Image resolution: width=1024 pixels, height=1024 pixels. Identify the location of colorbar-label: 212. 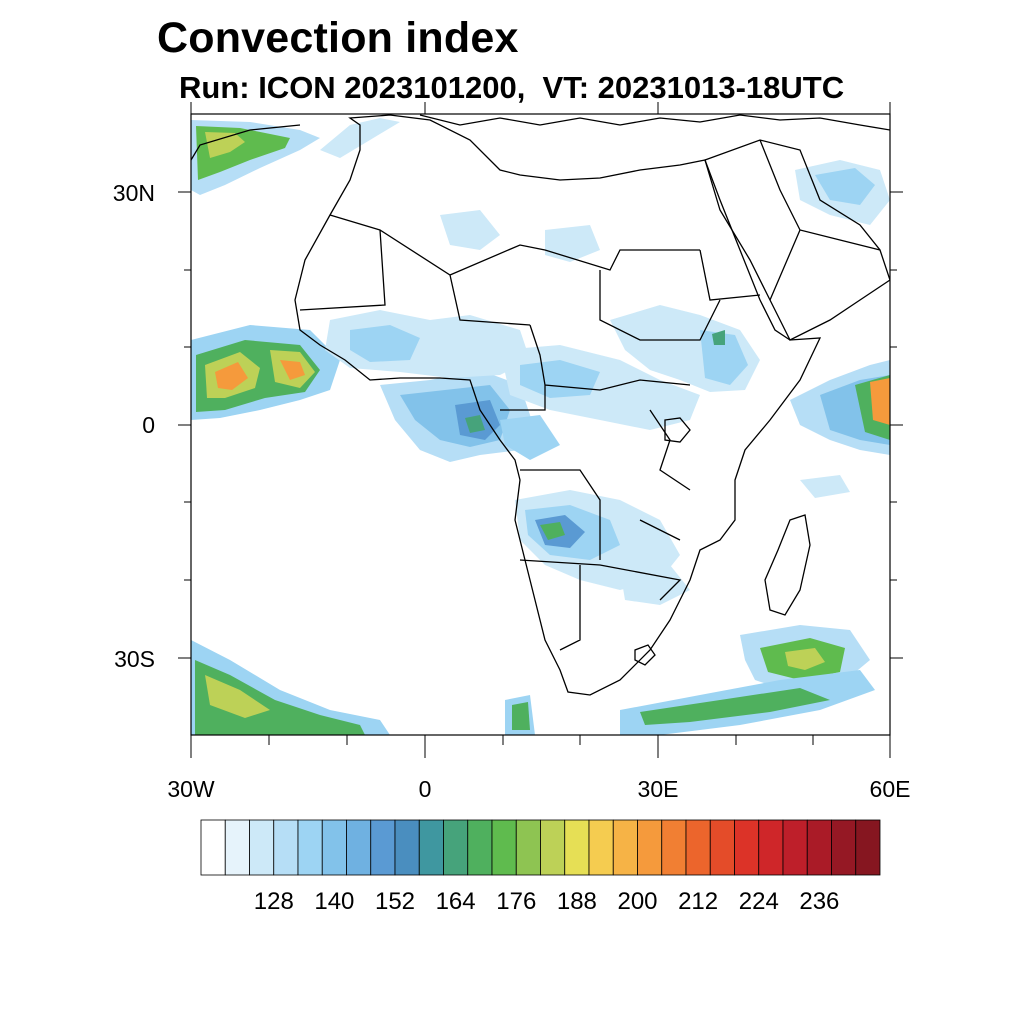
(698, 901).